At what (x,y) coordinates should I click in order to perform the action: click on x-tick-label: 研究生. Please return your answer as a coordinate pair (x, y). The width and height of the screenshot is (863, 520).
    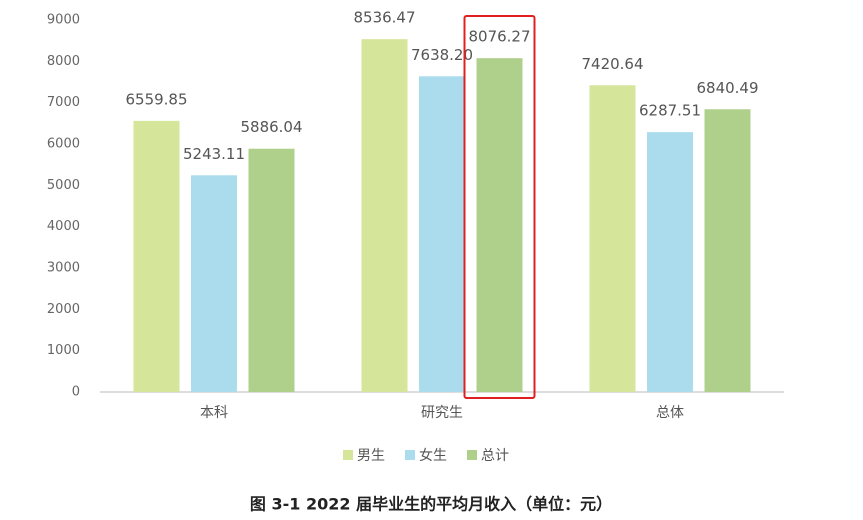
    Looking at the image, I should click on (442, 413).